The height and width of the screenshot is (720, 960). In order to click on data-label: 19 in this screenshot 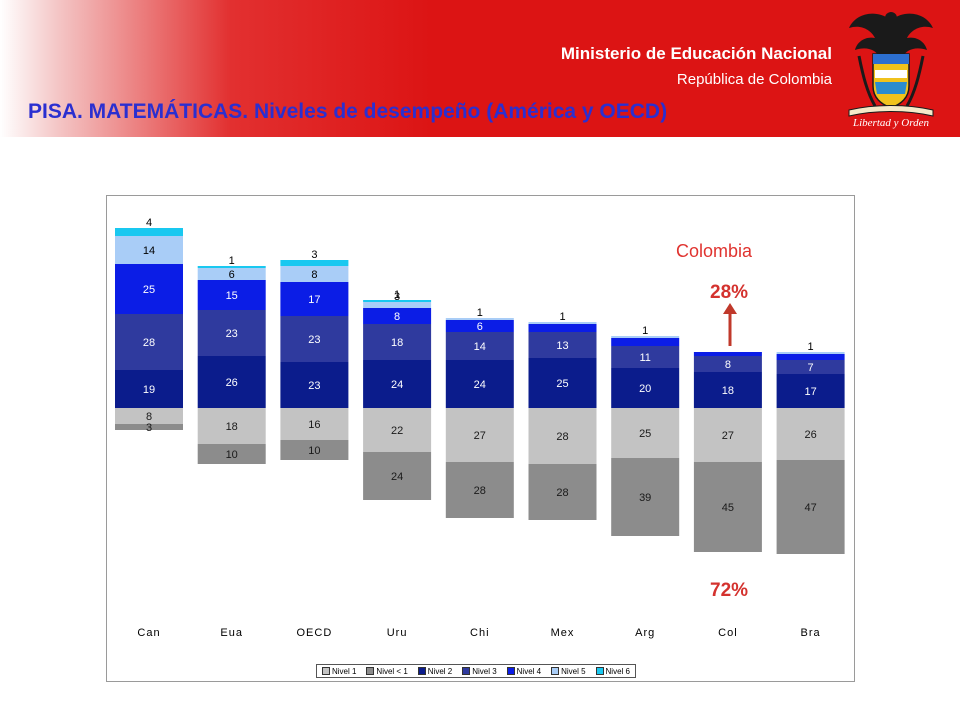, I will do `click(149, 390)`.